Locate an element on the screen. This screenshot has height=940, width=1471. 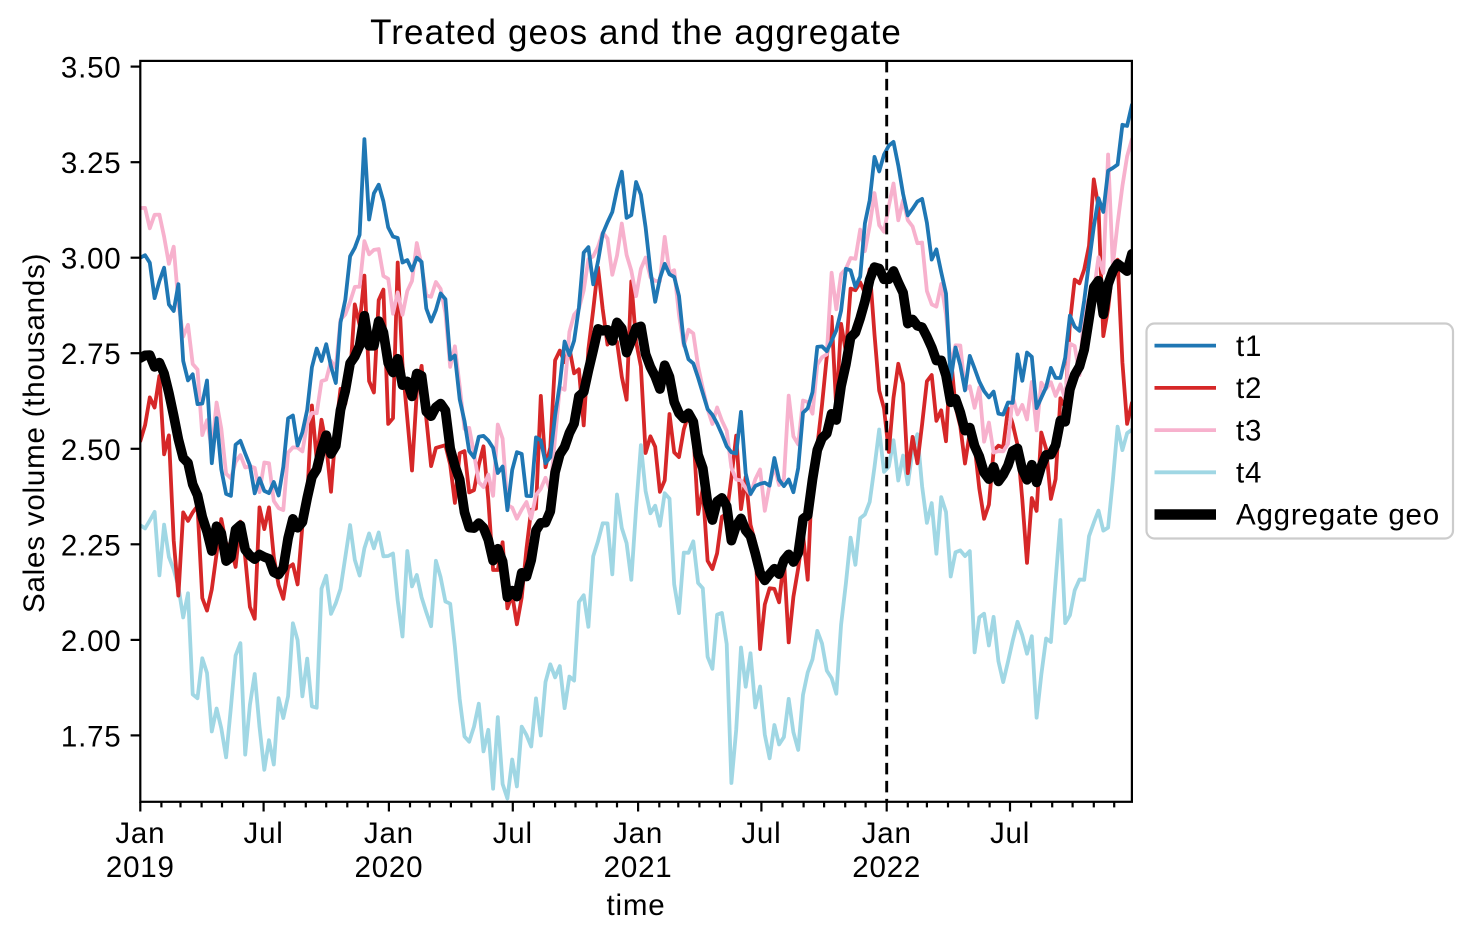
svg-text: 3.00 is located at coordinates (91, 259).